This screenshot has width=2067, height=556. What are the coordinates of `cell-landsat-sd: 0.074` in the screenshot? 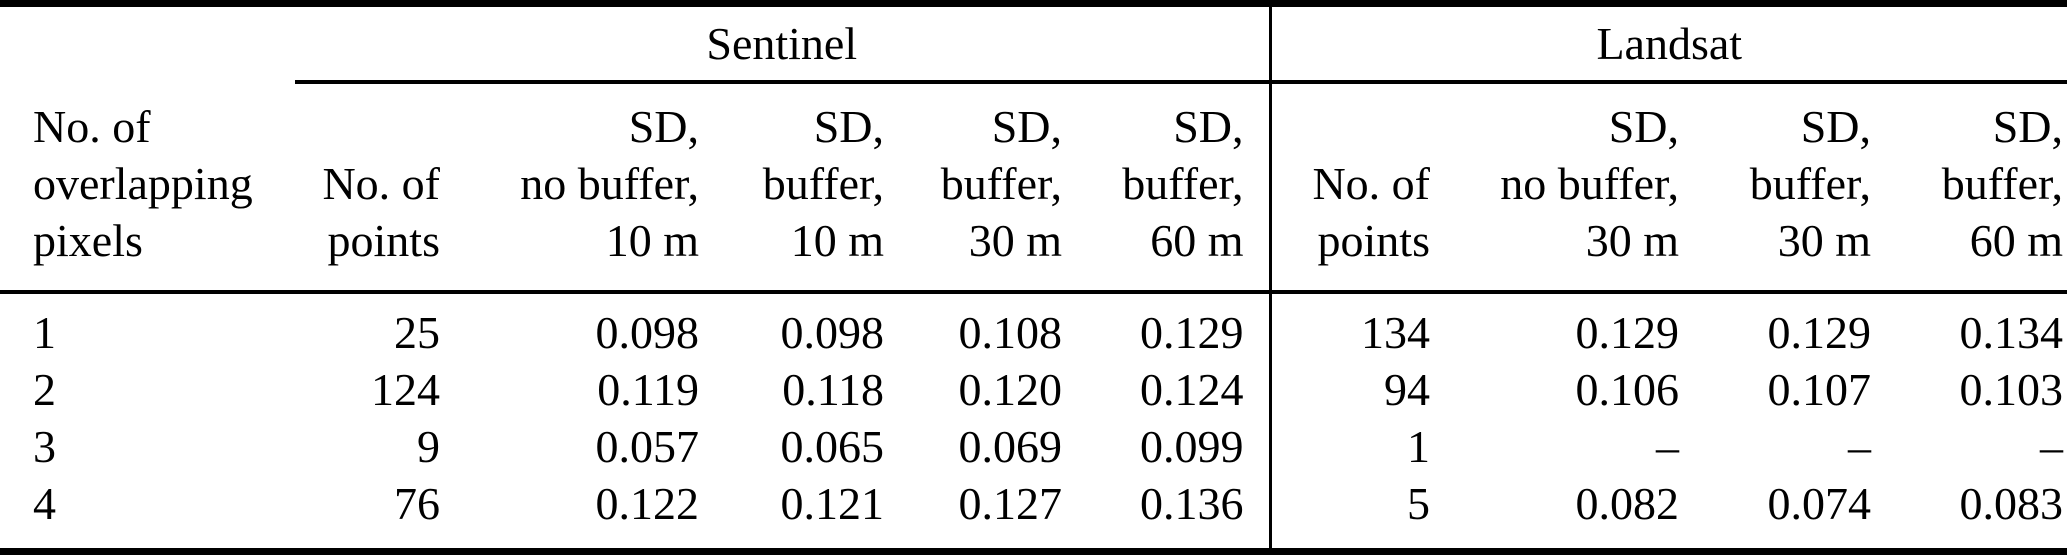 It's located at (1819, 503).